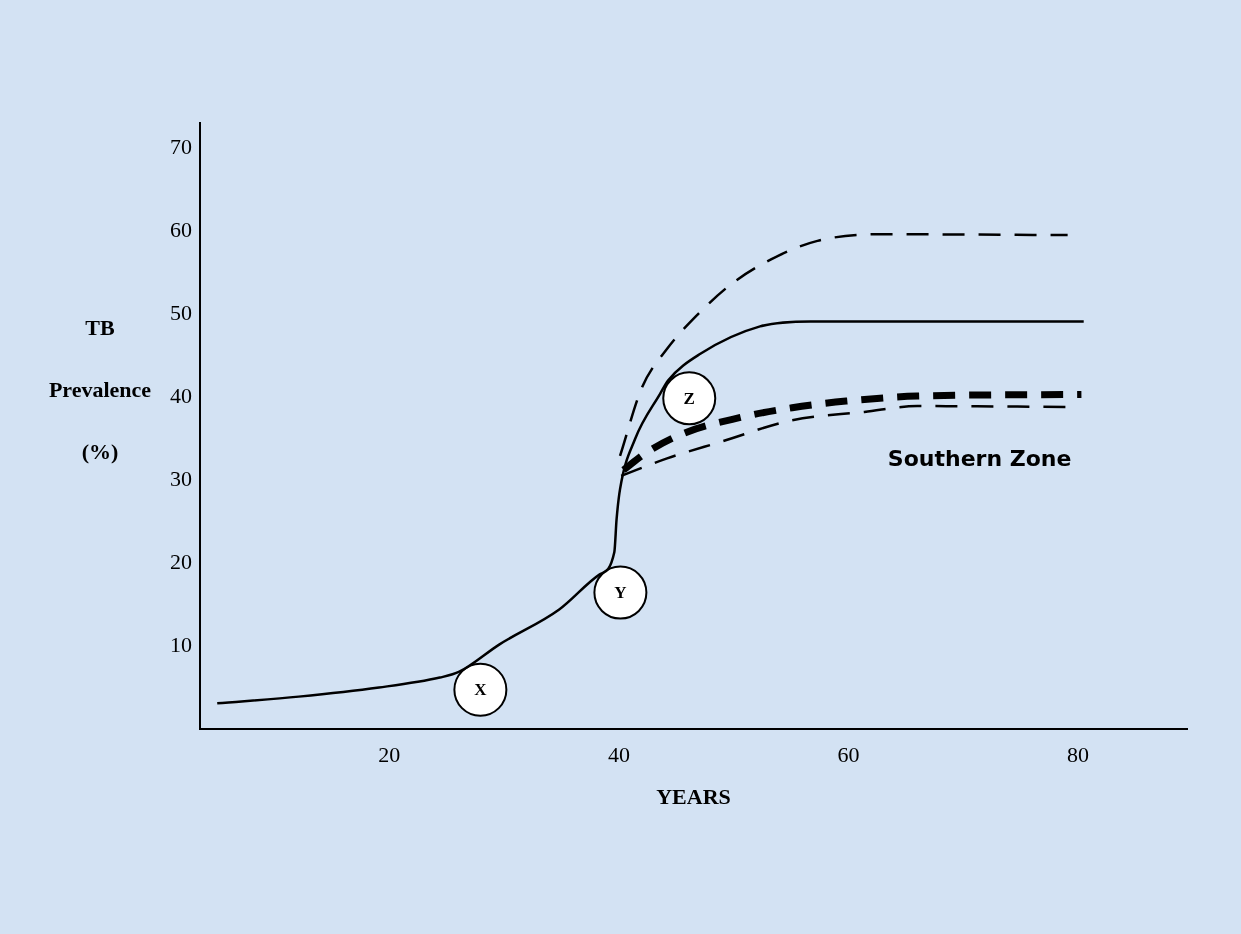 This screenshot has height=934, width=1241. What do you see at coordinates (689, 398) in the screenshot?
I see `annotation: Z` at bounding box center [689, 398].